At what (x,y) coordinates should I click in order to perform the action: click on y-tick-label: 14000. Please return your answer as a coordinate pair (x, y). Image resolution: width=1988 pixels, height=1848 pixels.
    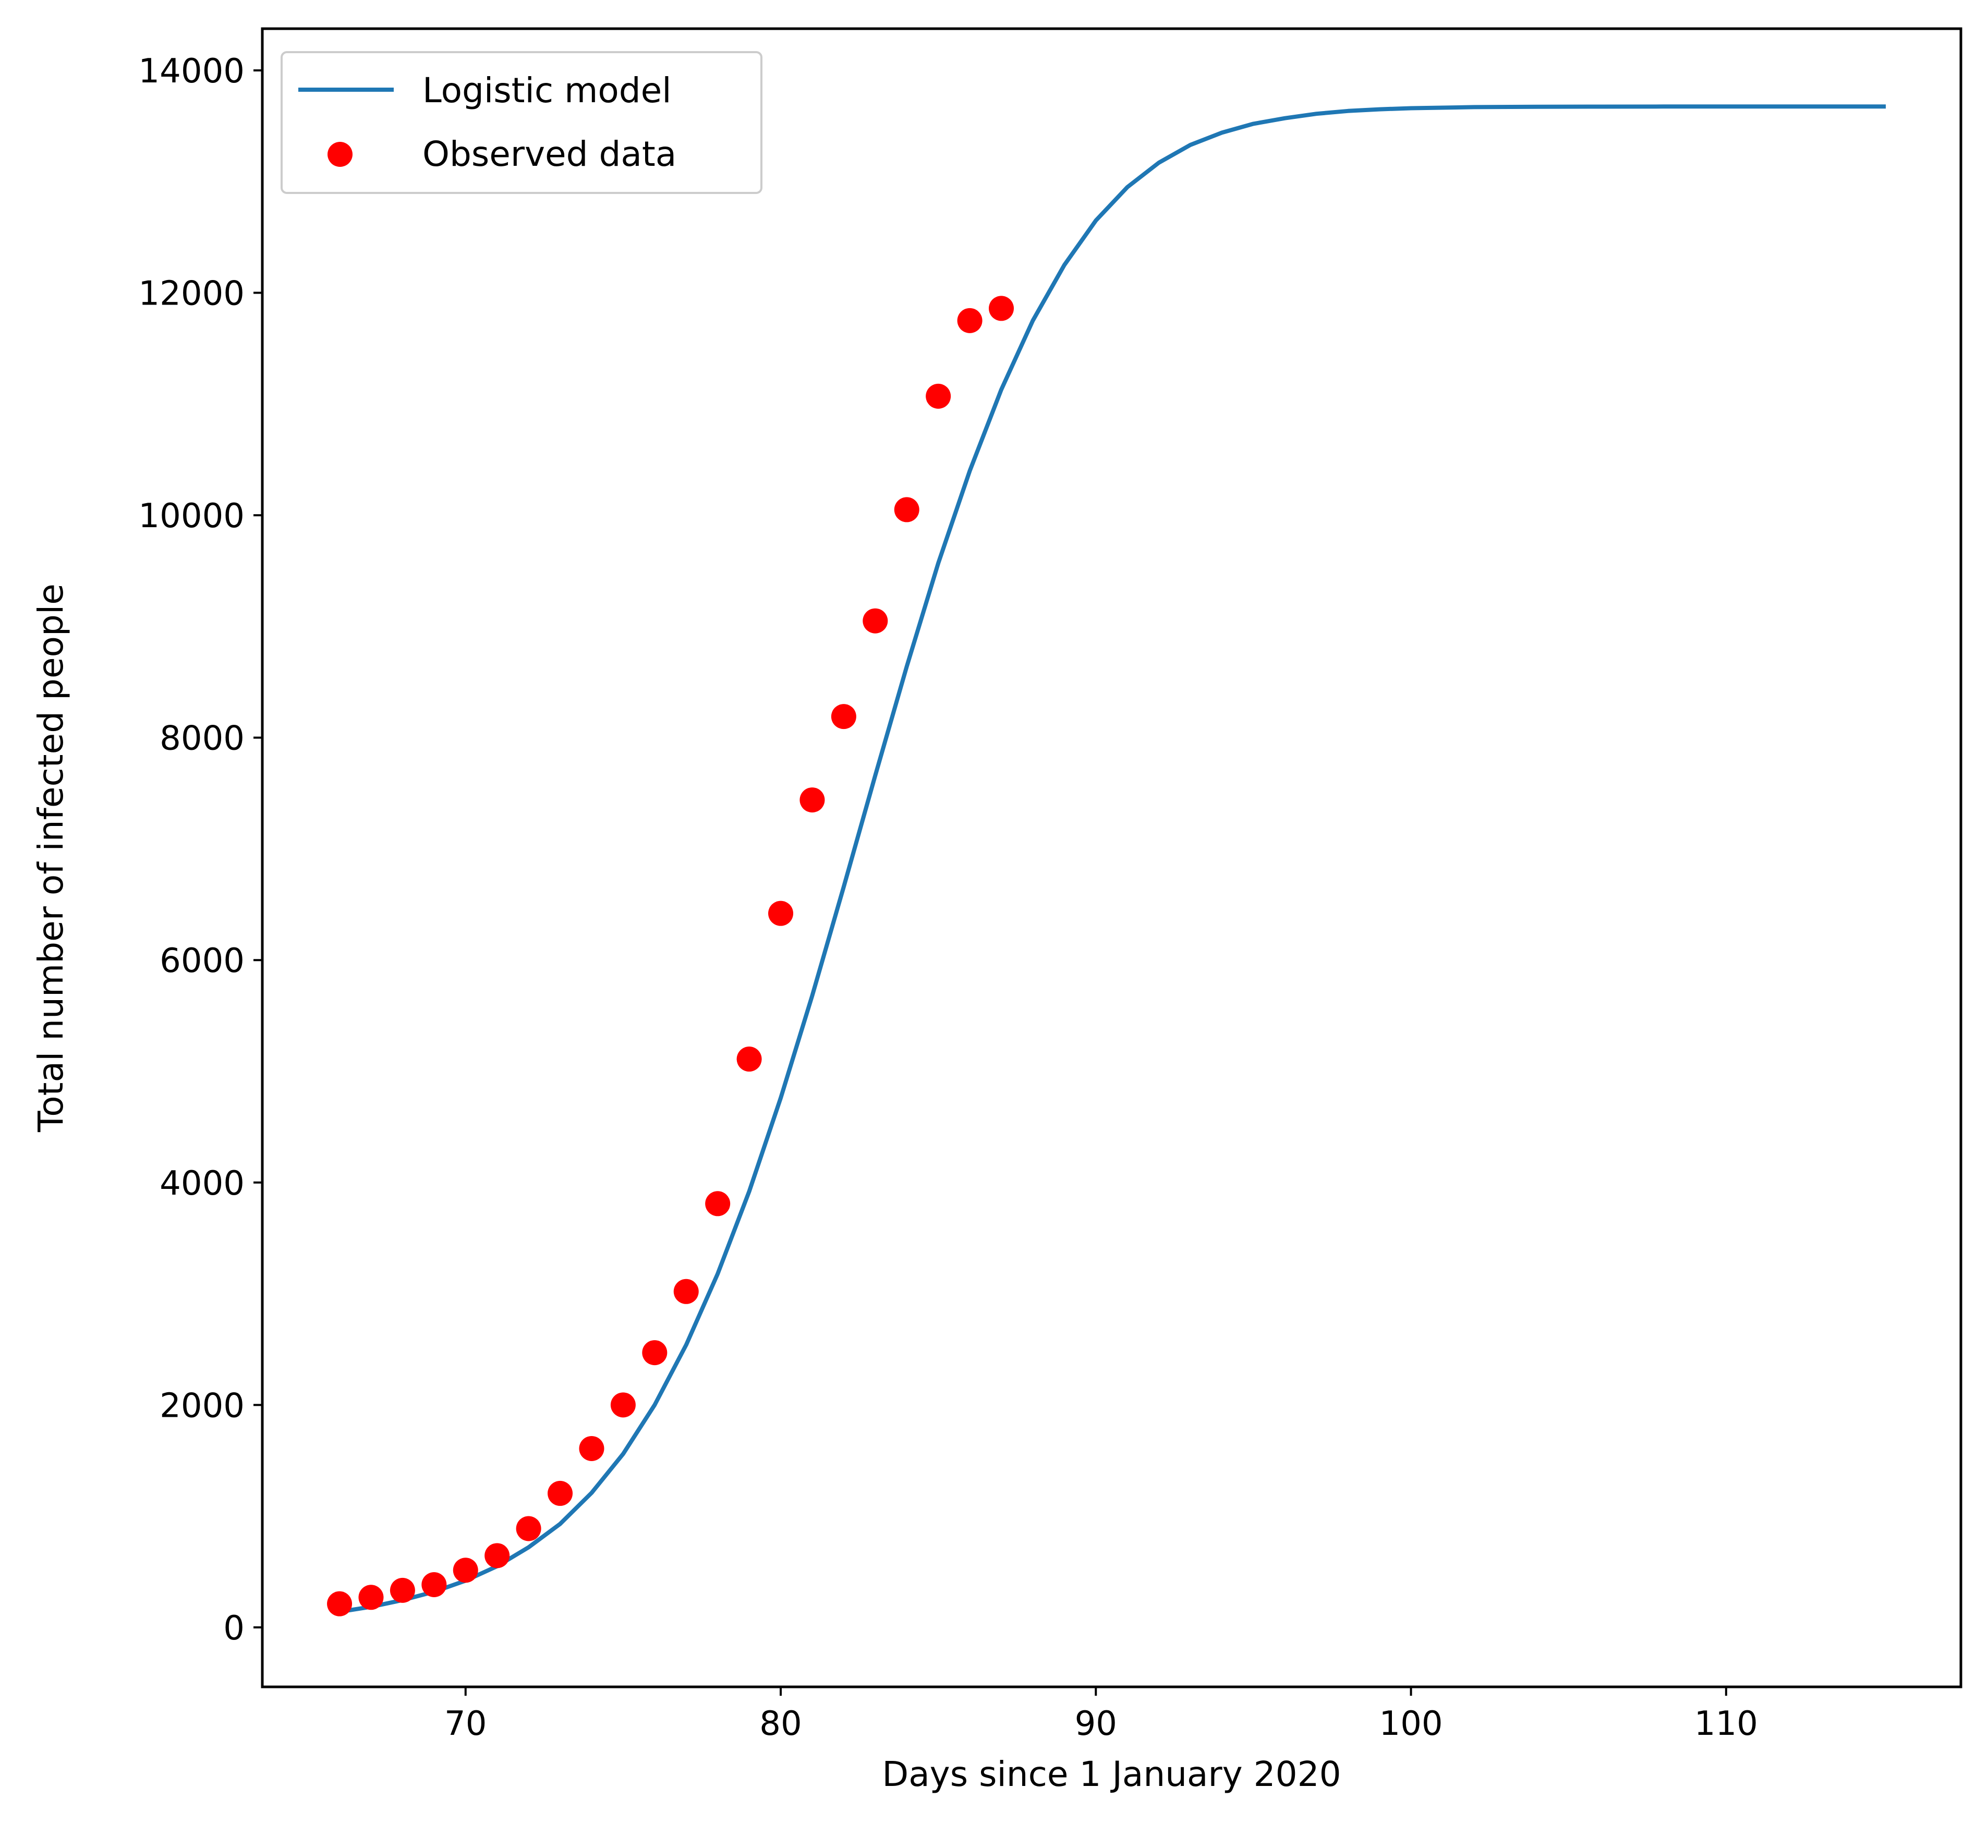
    Looking at the image, I should click on (191, 71).